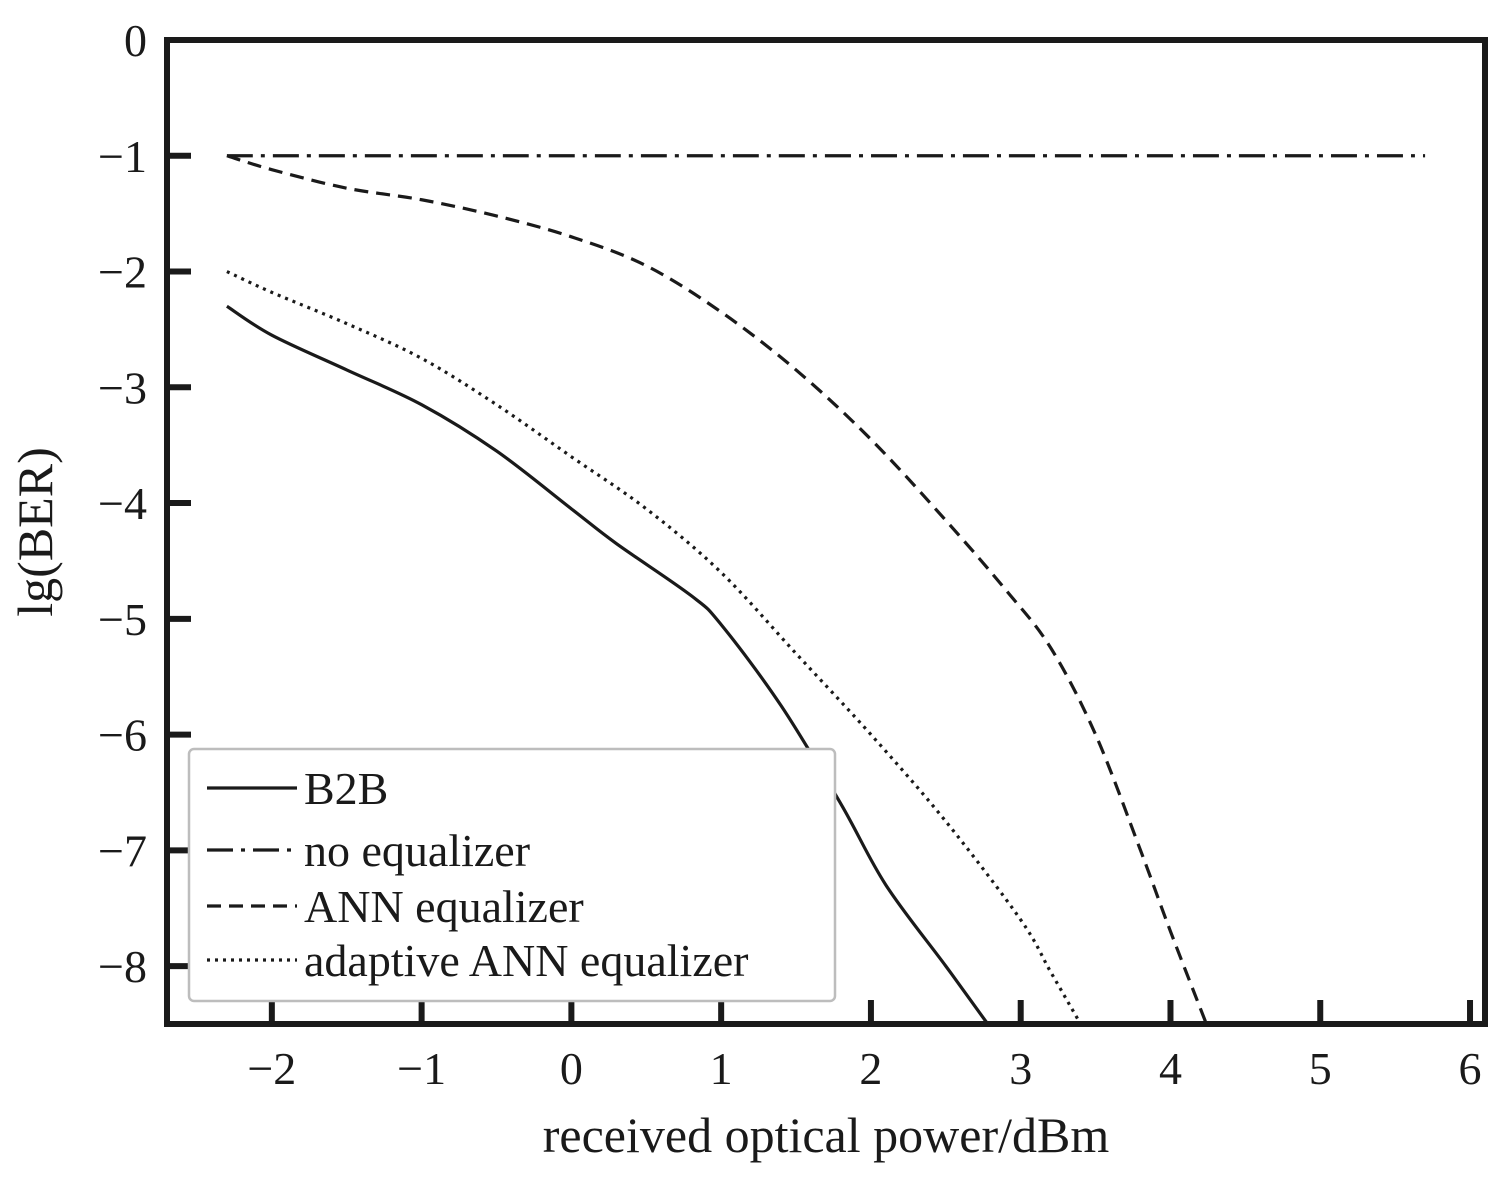  What do you see at coordinates (122, 272) in the screenshot?
I see `y-tick-label: −2` at bounding box center [122, 272].